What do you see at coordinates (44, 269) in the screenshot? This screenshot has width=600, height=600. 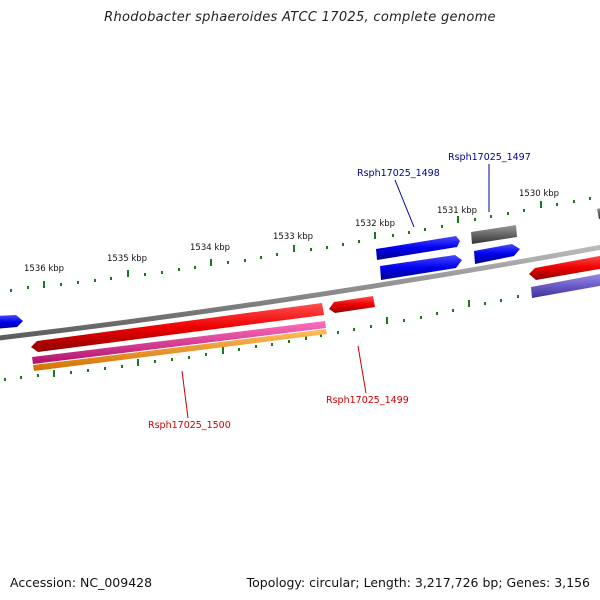 I see `kbp-label-1536: 1536 kbp` at bounding box center [44, 269].